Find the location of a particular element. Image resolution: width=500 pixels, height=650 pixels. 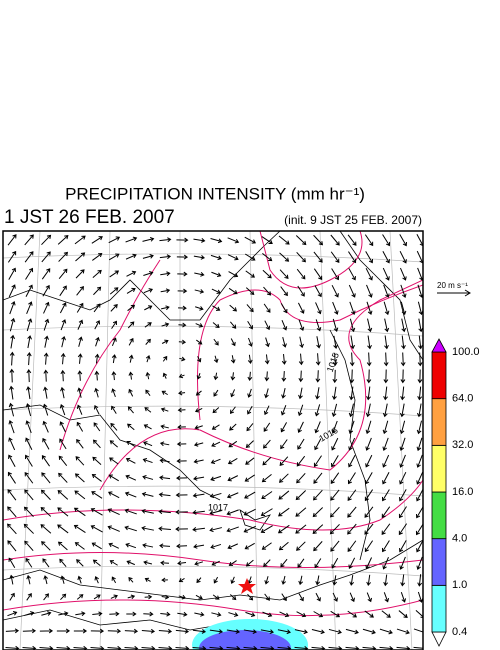

isobar-label: 1017 is located at coordinates (218, 507).